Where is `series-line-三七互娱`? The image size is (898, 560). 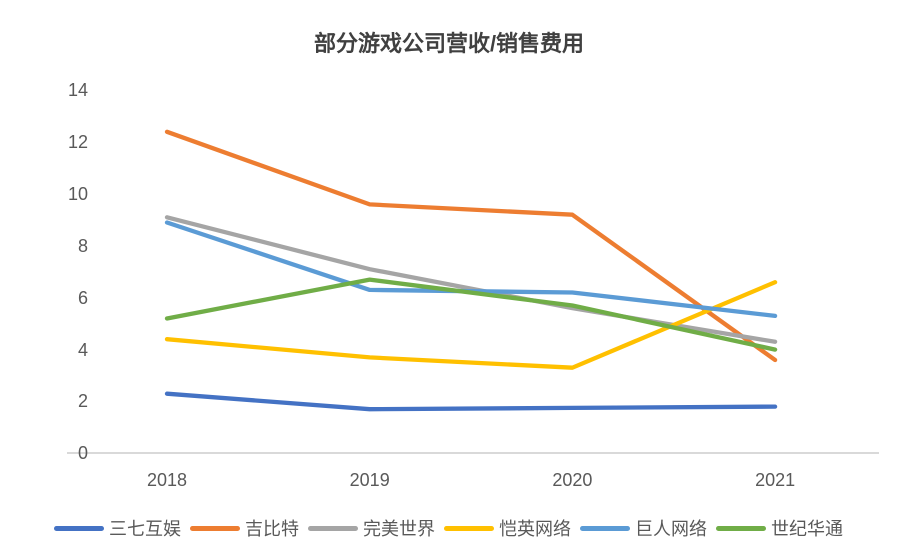 series-line-三七互娱 is located at coordinates (471, 401).